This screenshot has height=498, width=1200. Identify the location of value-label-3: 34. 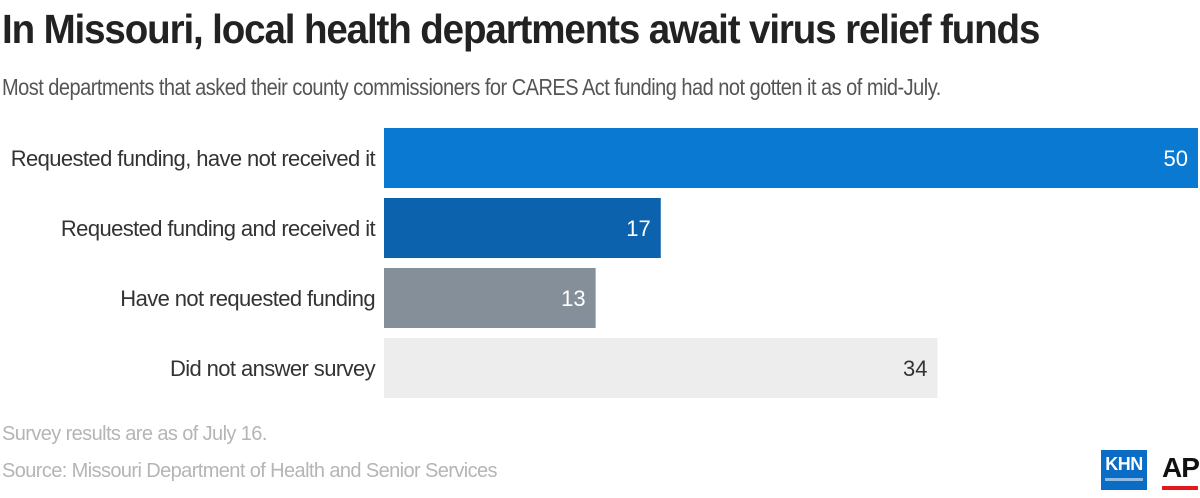
(915, 368).